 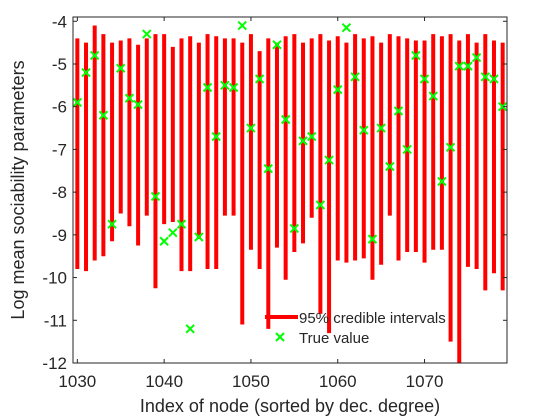 What do you see at coordinates (54, 363) in the screenshot?
I see `y-tick-label: -12` at bounding box center [54, 363].